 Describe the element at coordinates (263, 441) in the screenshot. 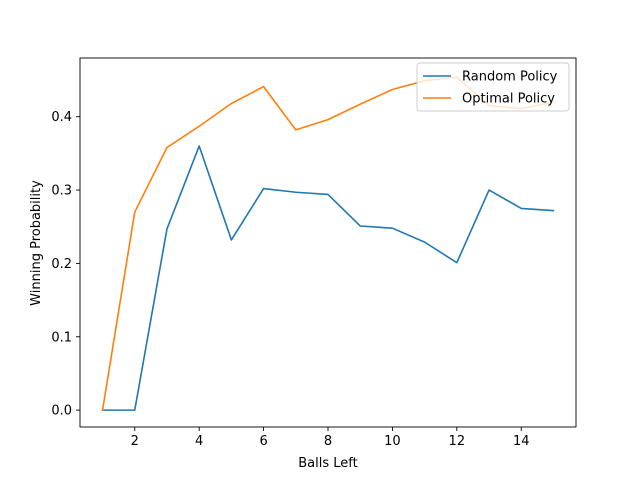

I see `x-tick-label: 6` at that location.